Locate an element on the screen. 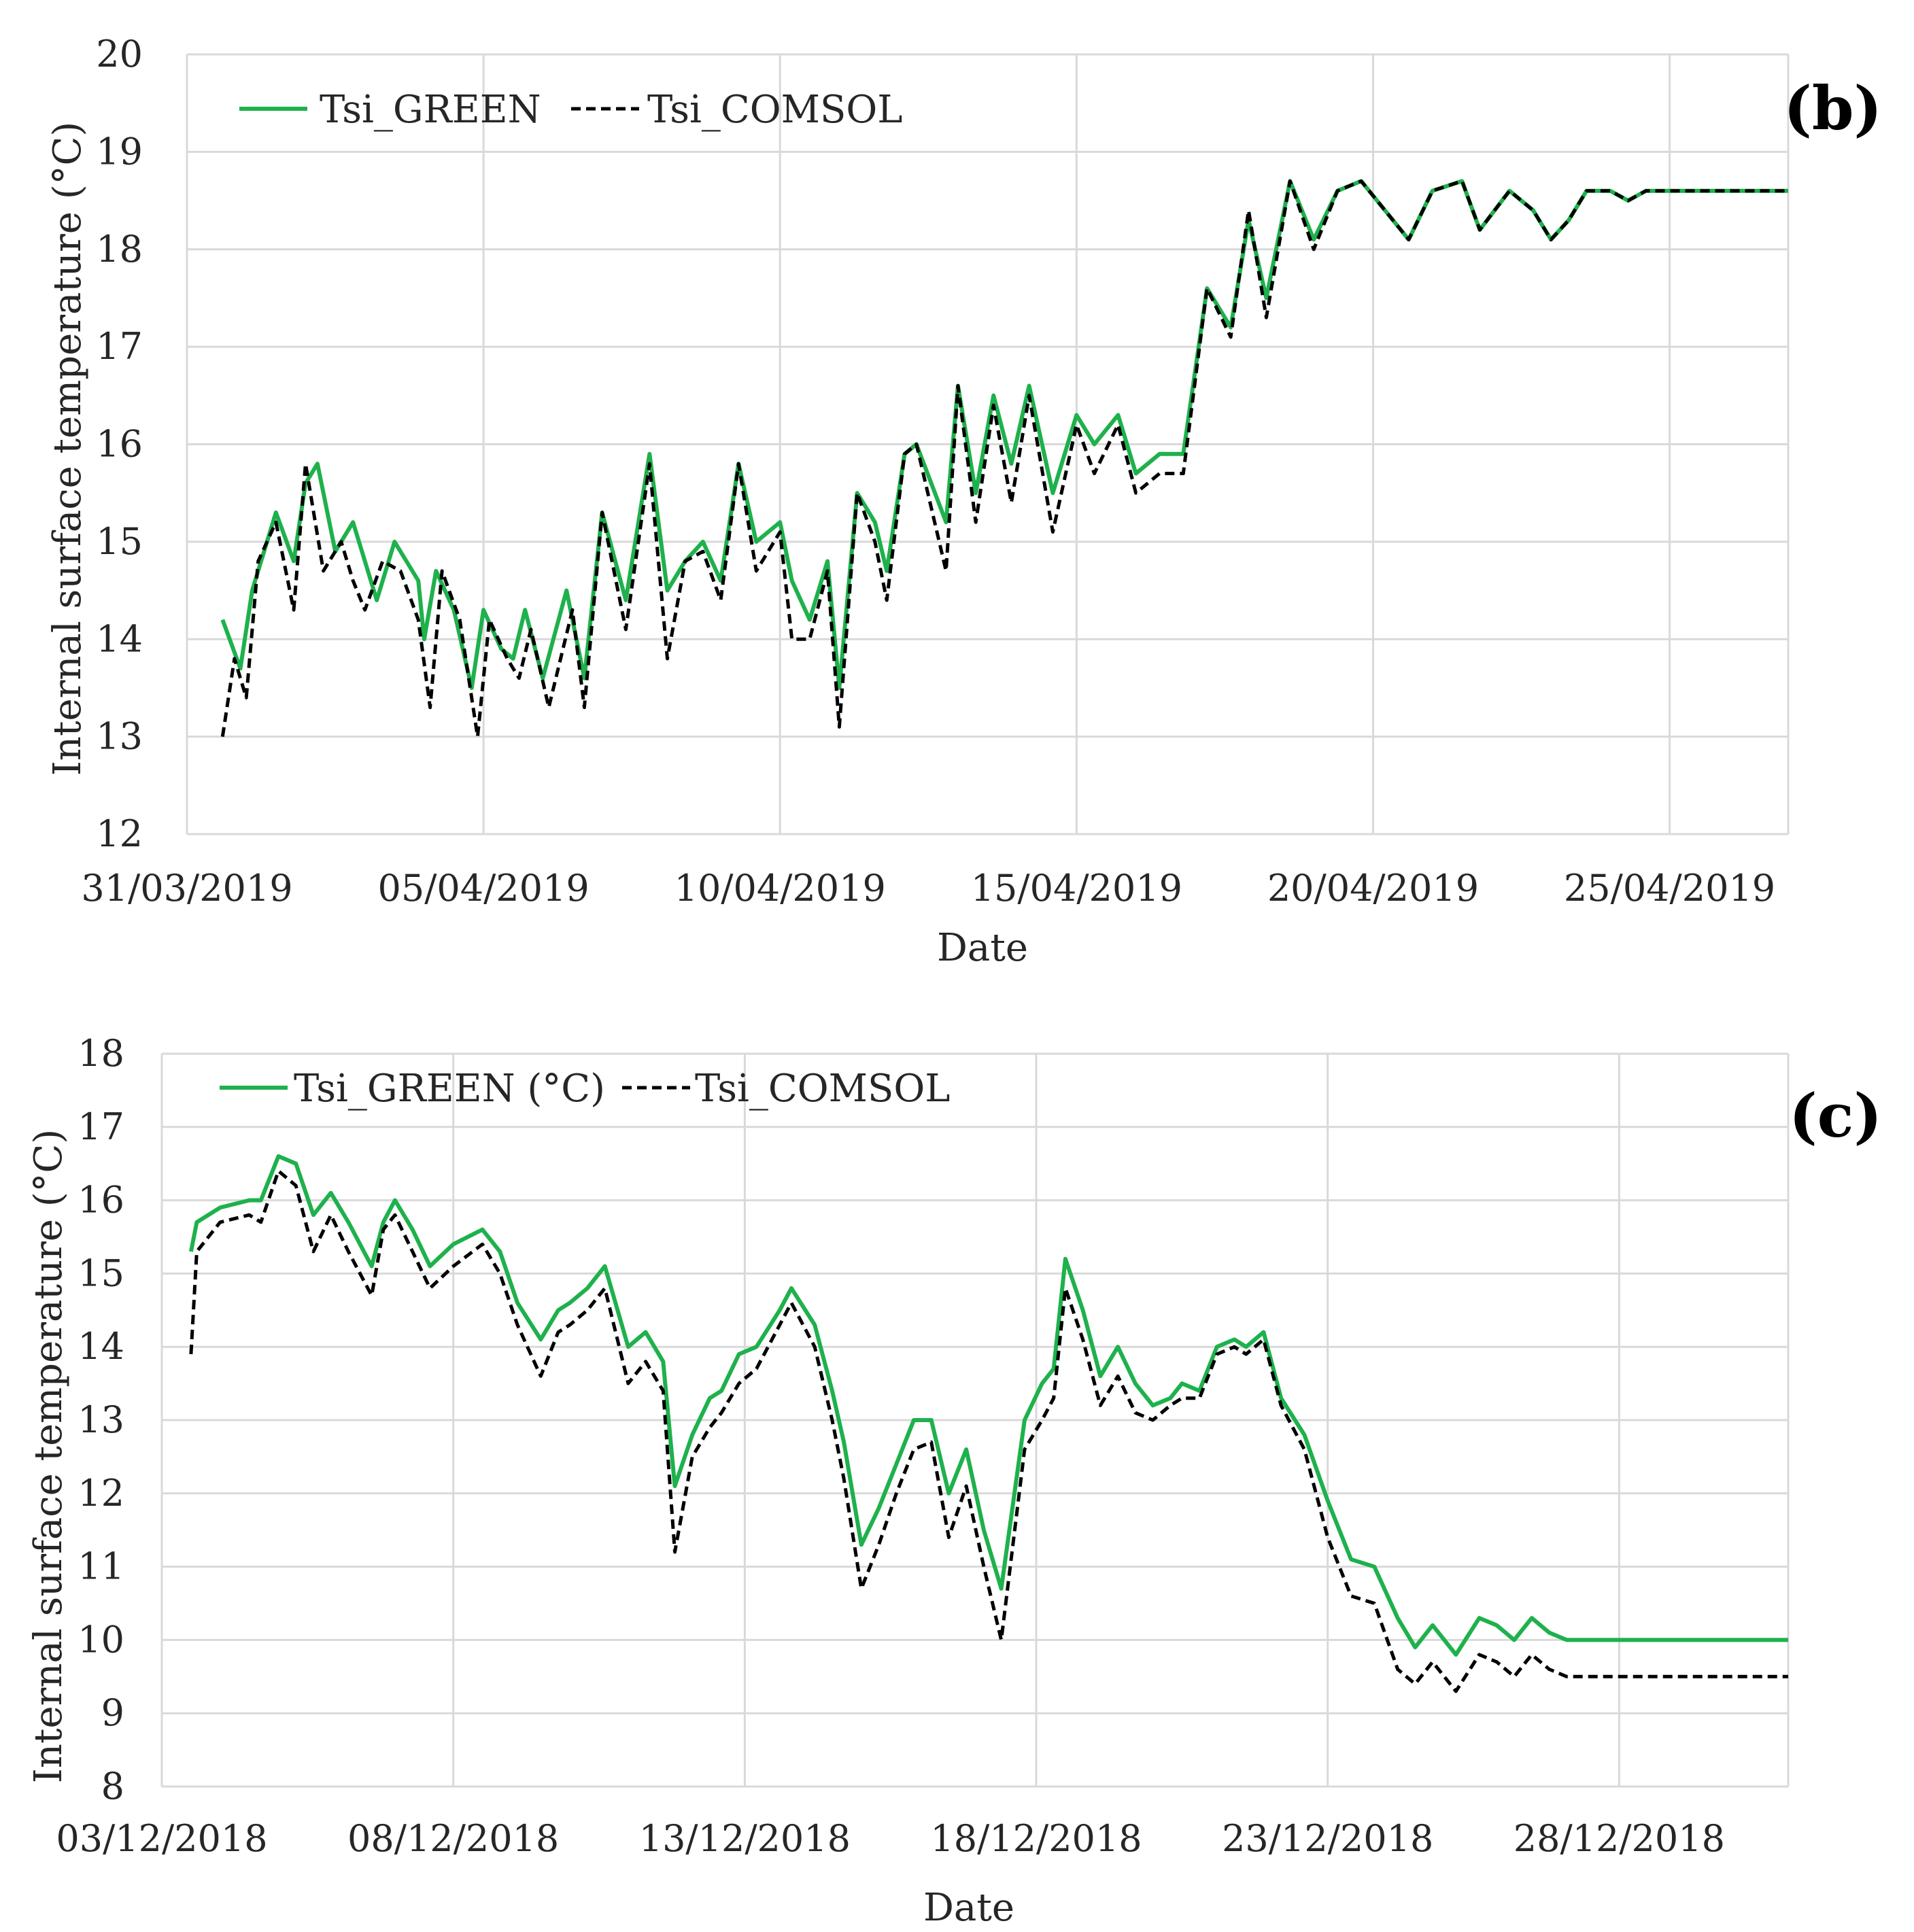 This screenshot has height=1932, width=1914. chart-b-y-tick-20: 20 is located at coordinates (120, 54).